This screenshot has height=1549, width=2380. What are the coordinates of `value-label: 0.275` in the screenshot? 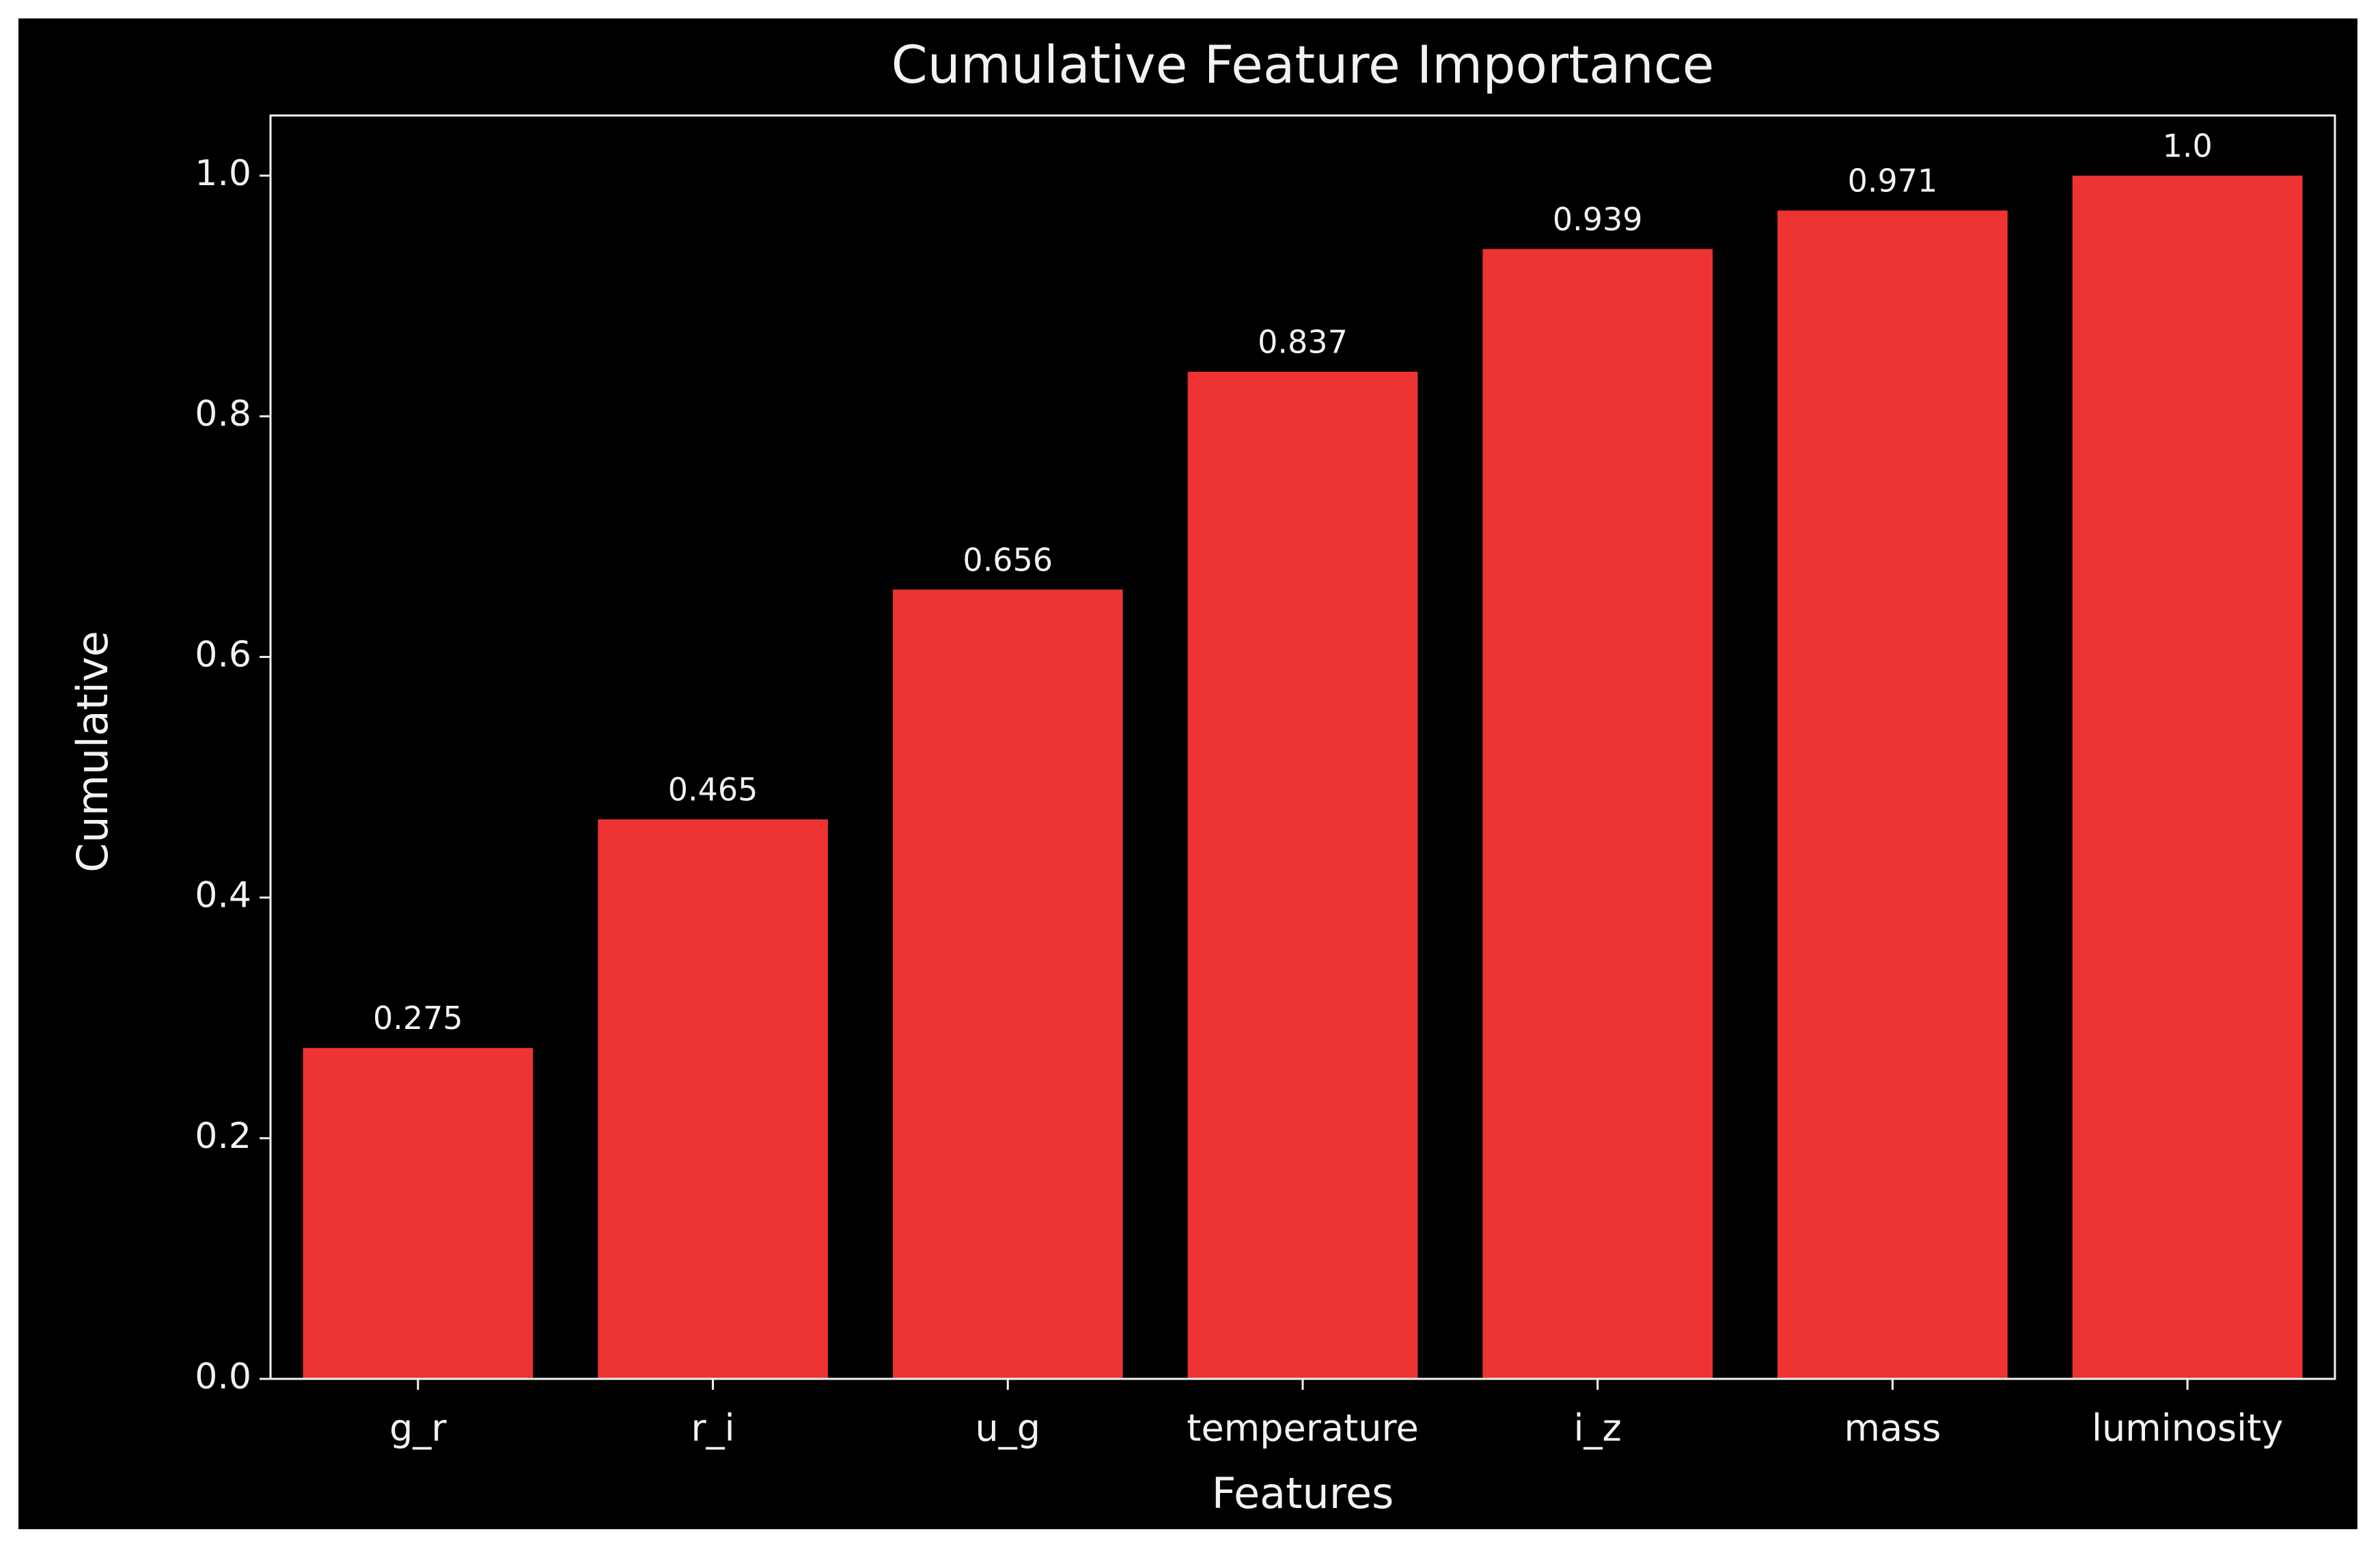 It's located at (418, 1018).